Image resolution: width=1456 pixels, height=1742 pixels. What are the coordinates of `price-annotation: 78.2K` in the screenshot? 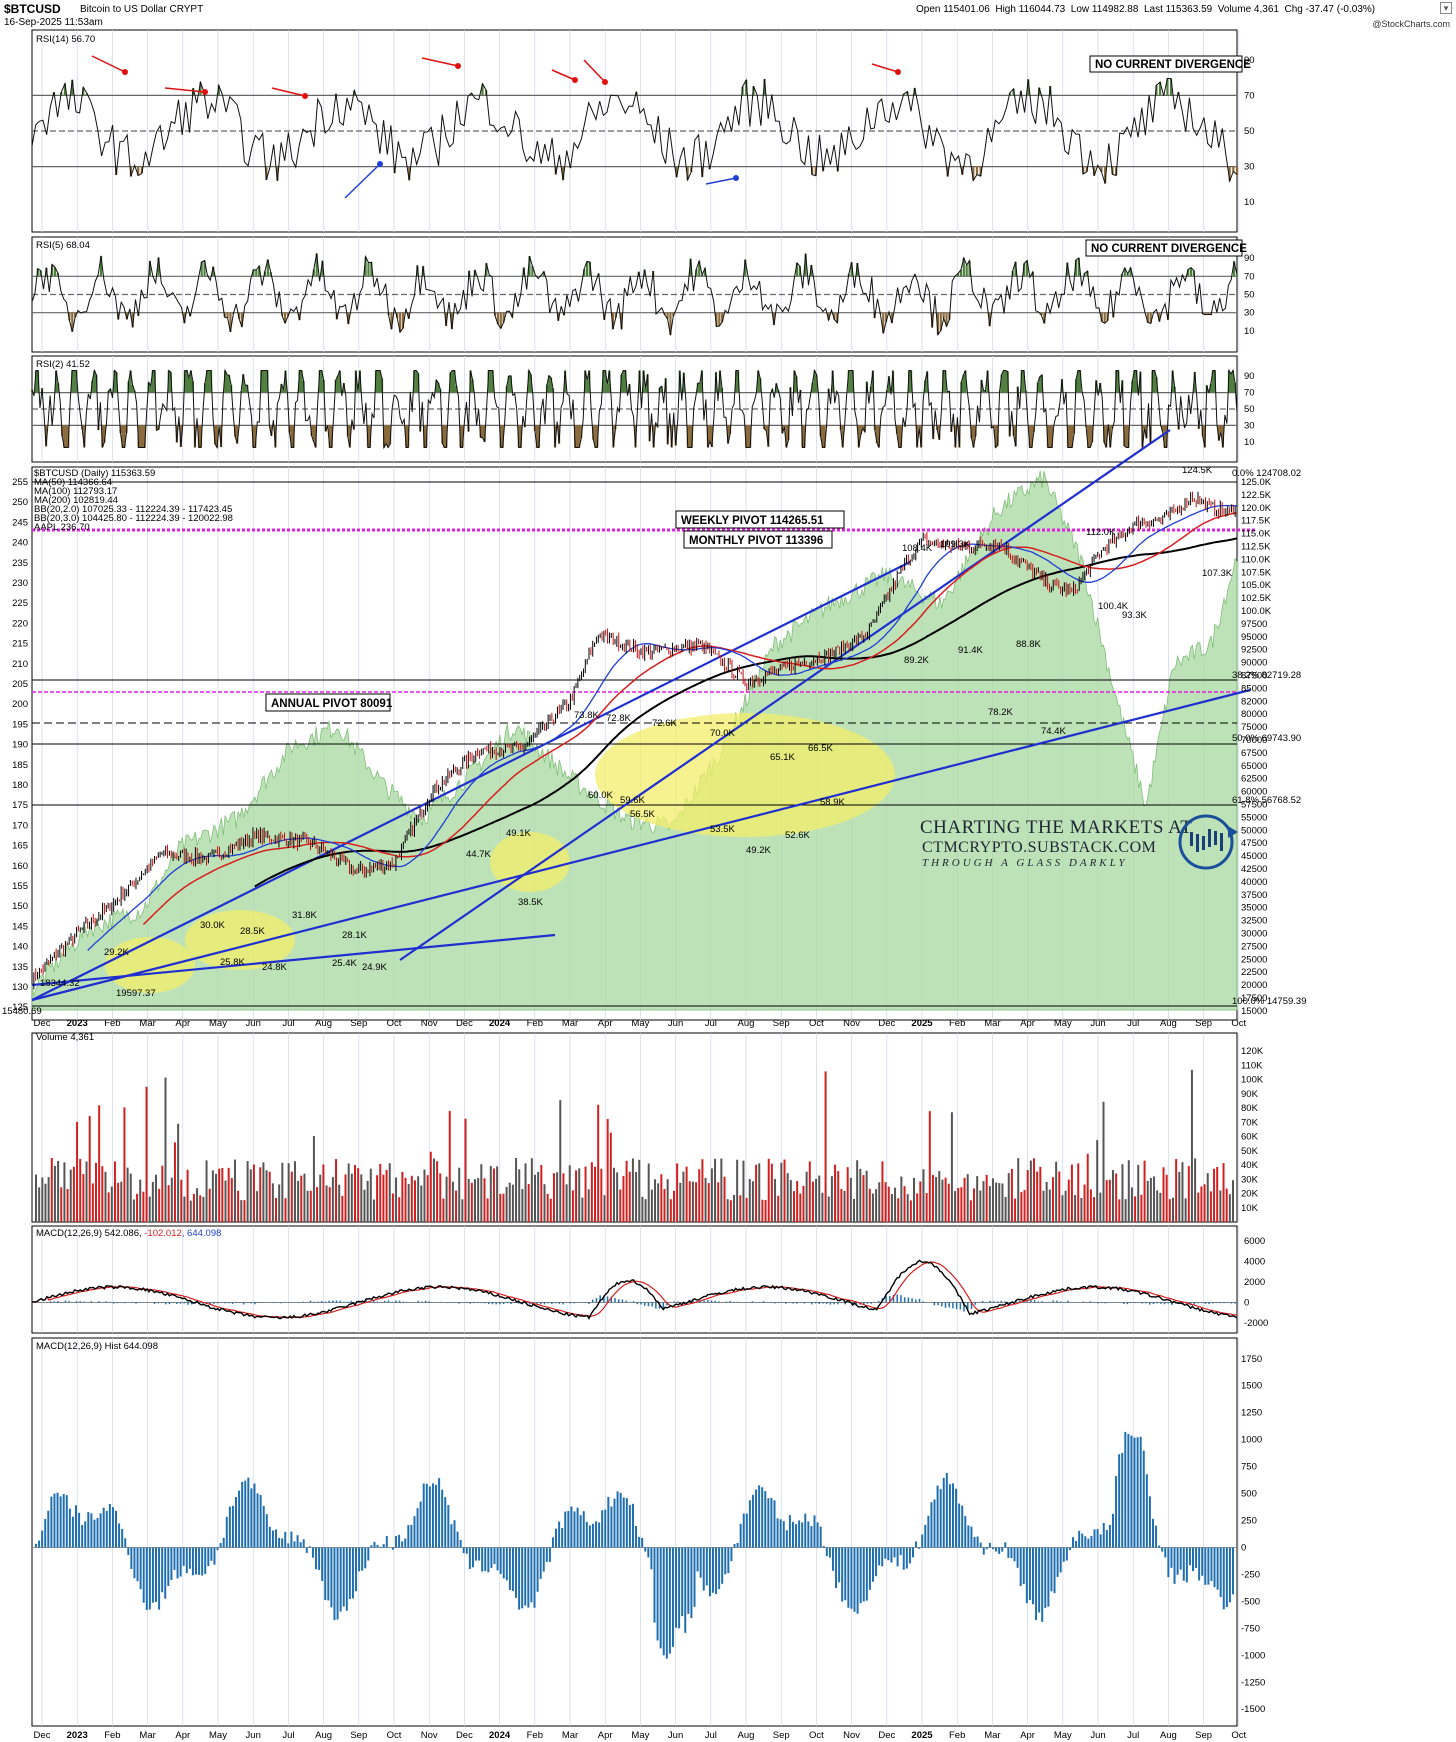 It's located at (1000, 712).